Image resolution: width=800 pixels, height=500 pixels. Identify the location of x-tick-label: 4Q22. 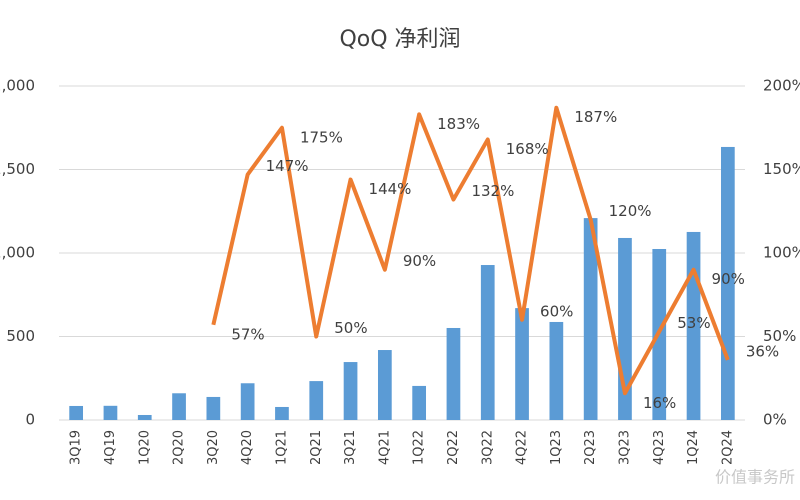
(522, 447).